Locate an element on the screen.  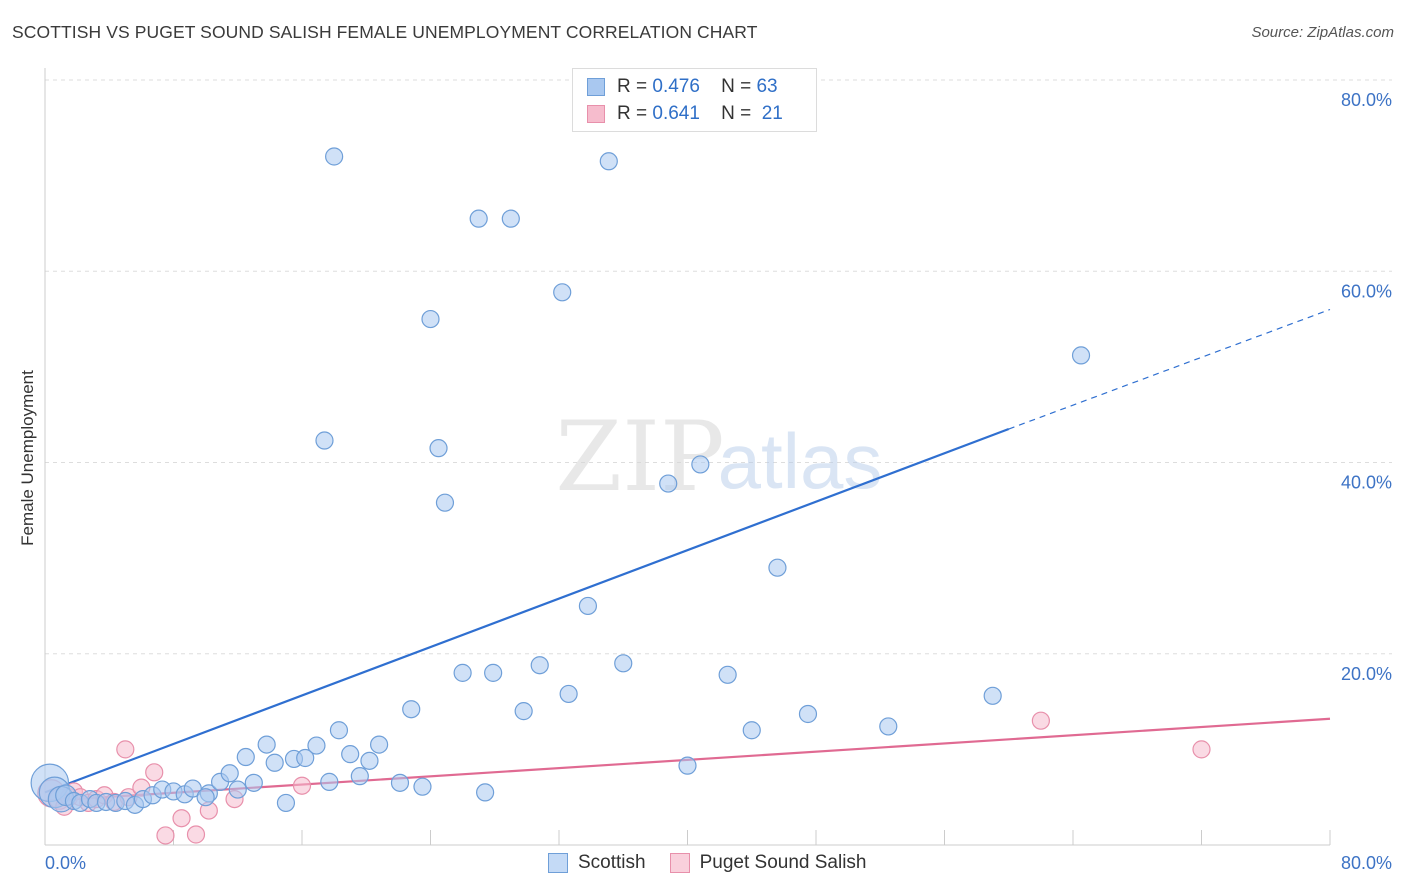
x-tick-label-max: 80.0% is located at coordinates (1366, 863).